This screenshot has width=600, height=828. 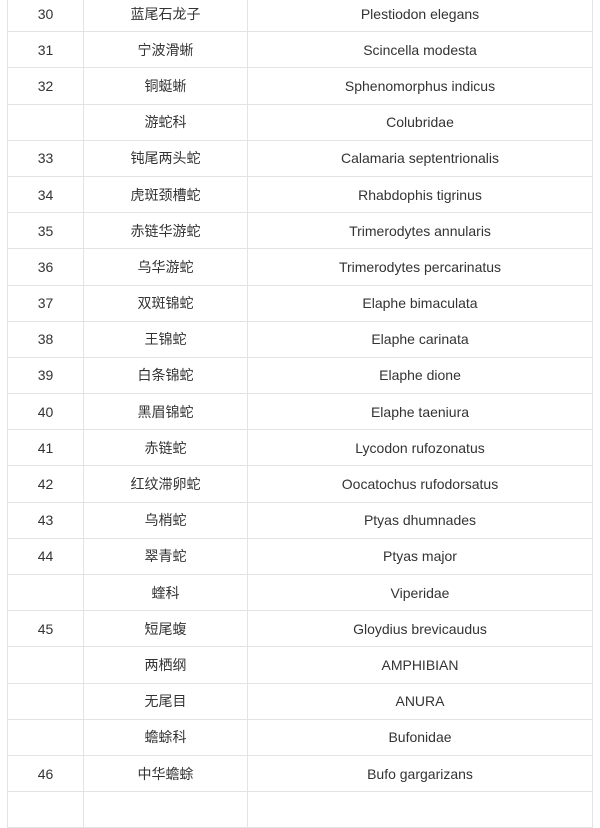 What do you see at coordinates (420, 773) in the screenshot?
I see `latin-name-cell: Bufo gargarizans` at bounding box center [420, 773].